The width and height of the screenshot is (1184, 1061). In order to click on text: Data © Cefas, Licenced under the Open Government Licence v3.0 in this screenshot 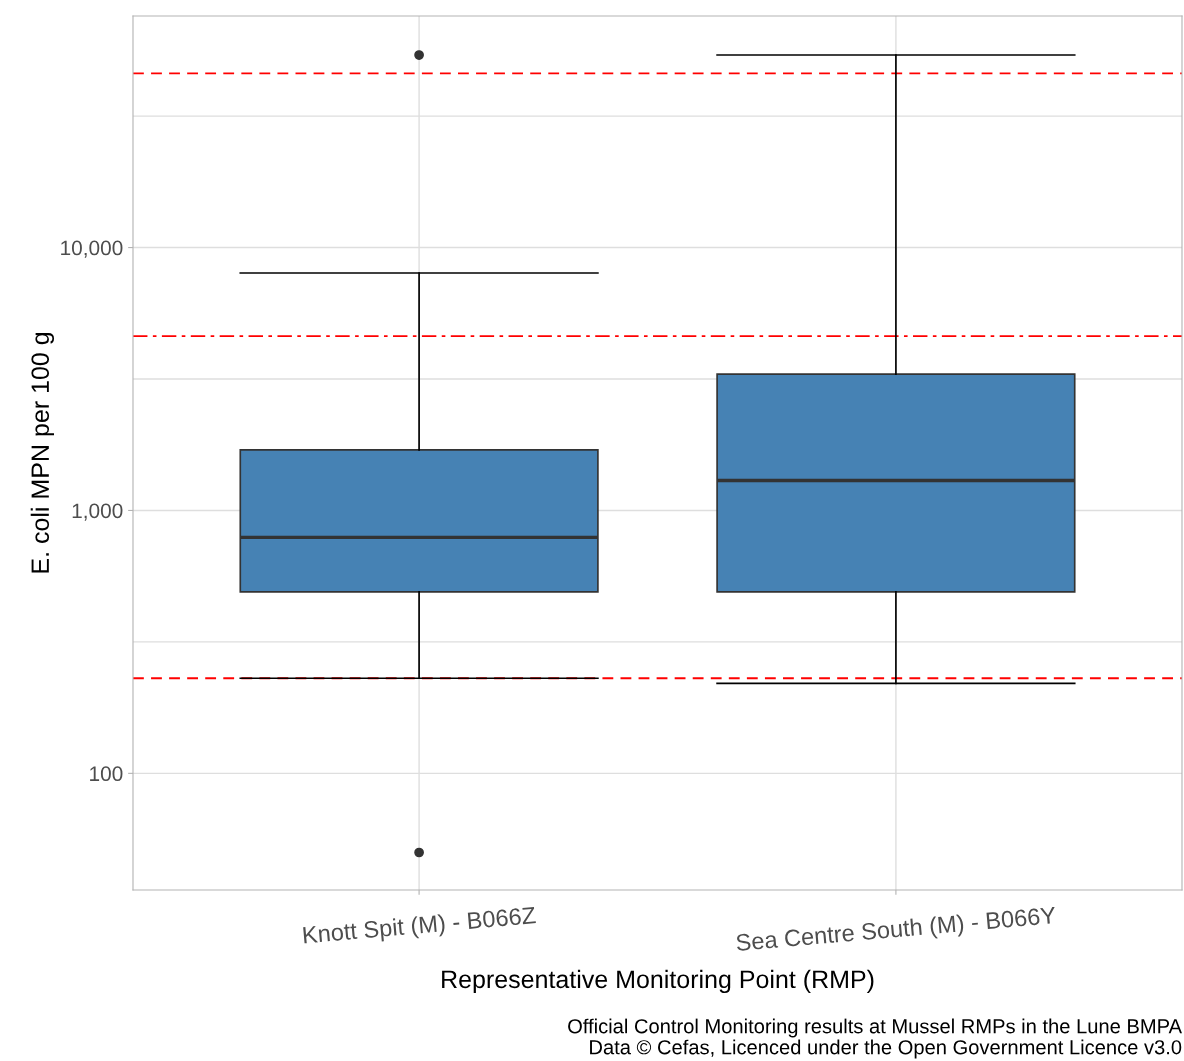, I will do `click(886, 1049)`.